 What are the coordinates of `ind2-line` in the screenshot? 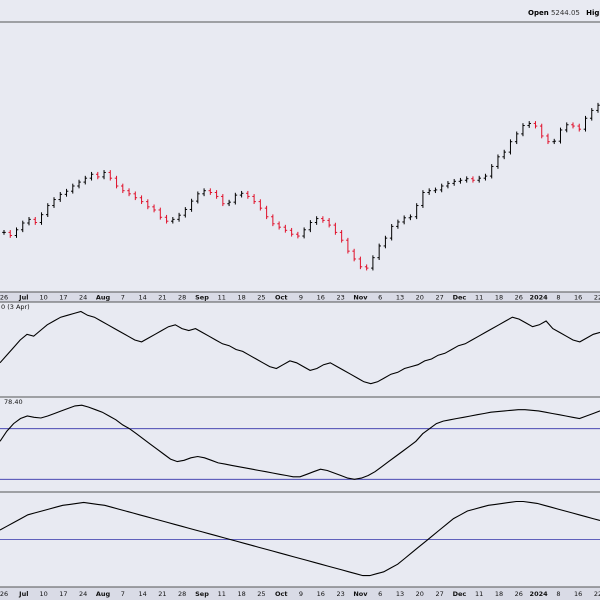 It's located at (300, 442).